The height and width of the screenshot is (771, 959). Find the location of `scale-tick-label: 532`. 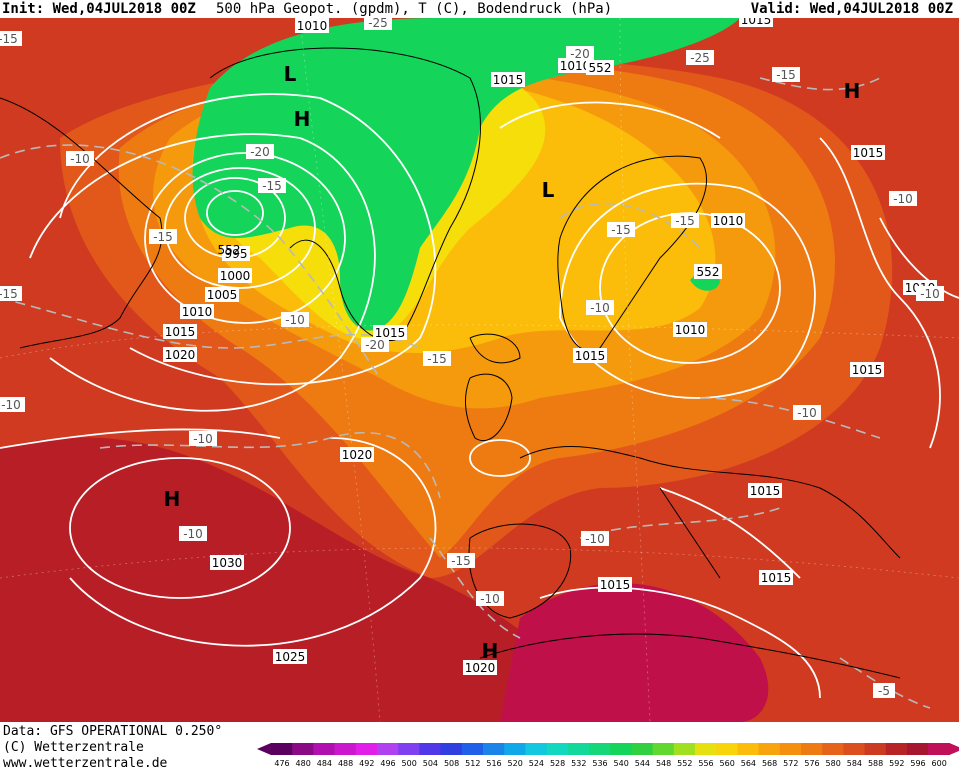

scale-tick-label: 532 is located at coordinates (579, 763).